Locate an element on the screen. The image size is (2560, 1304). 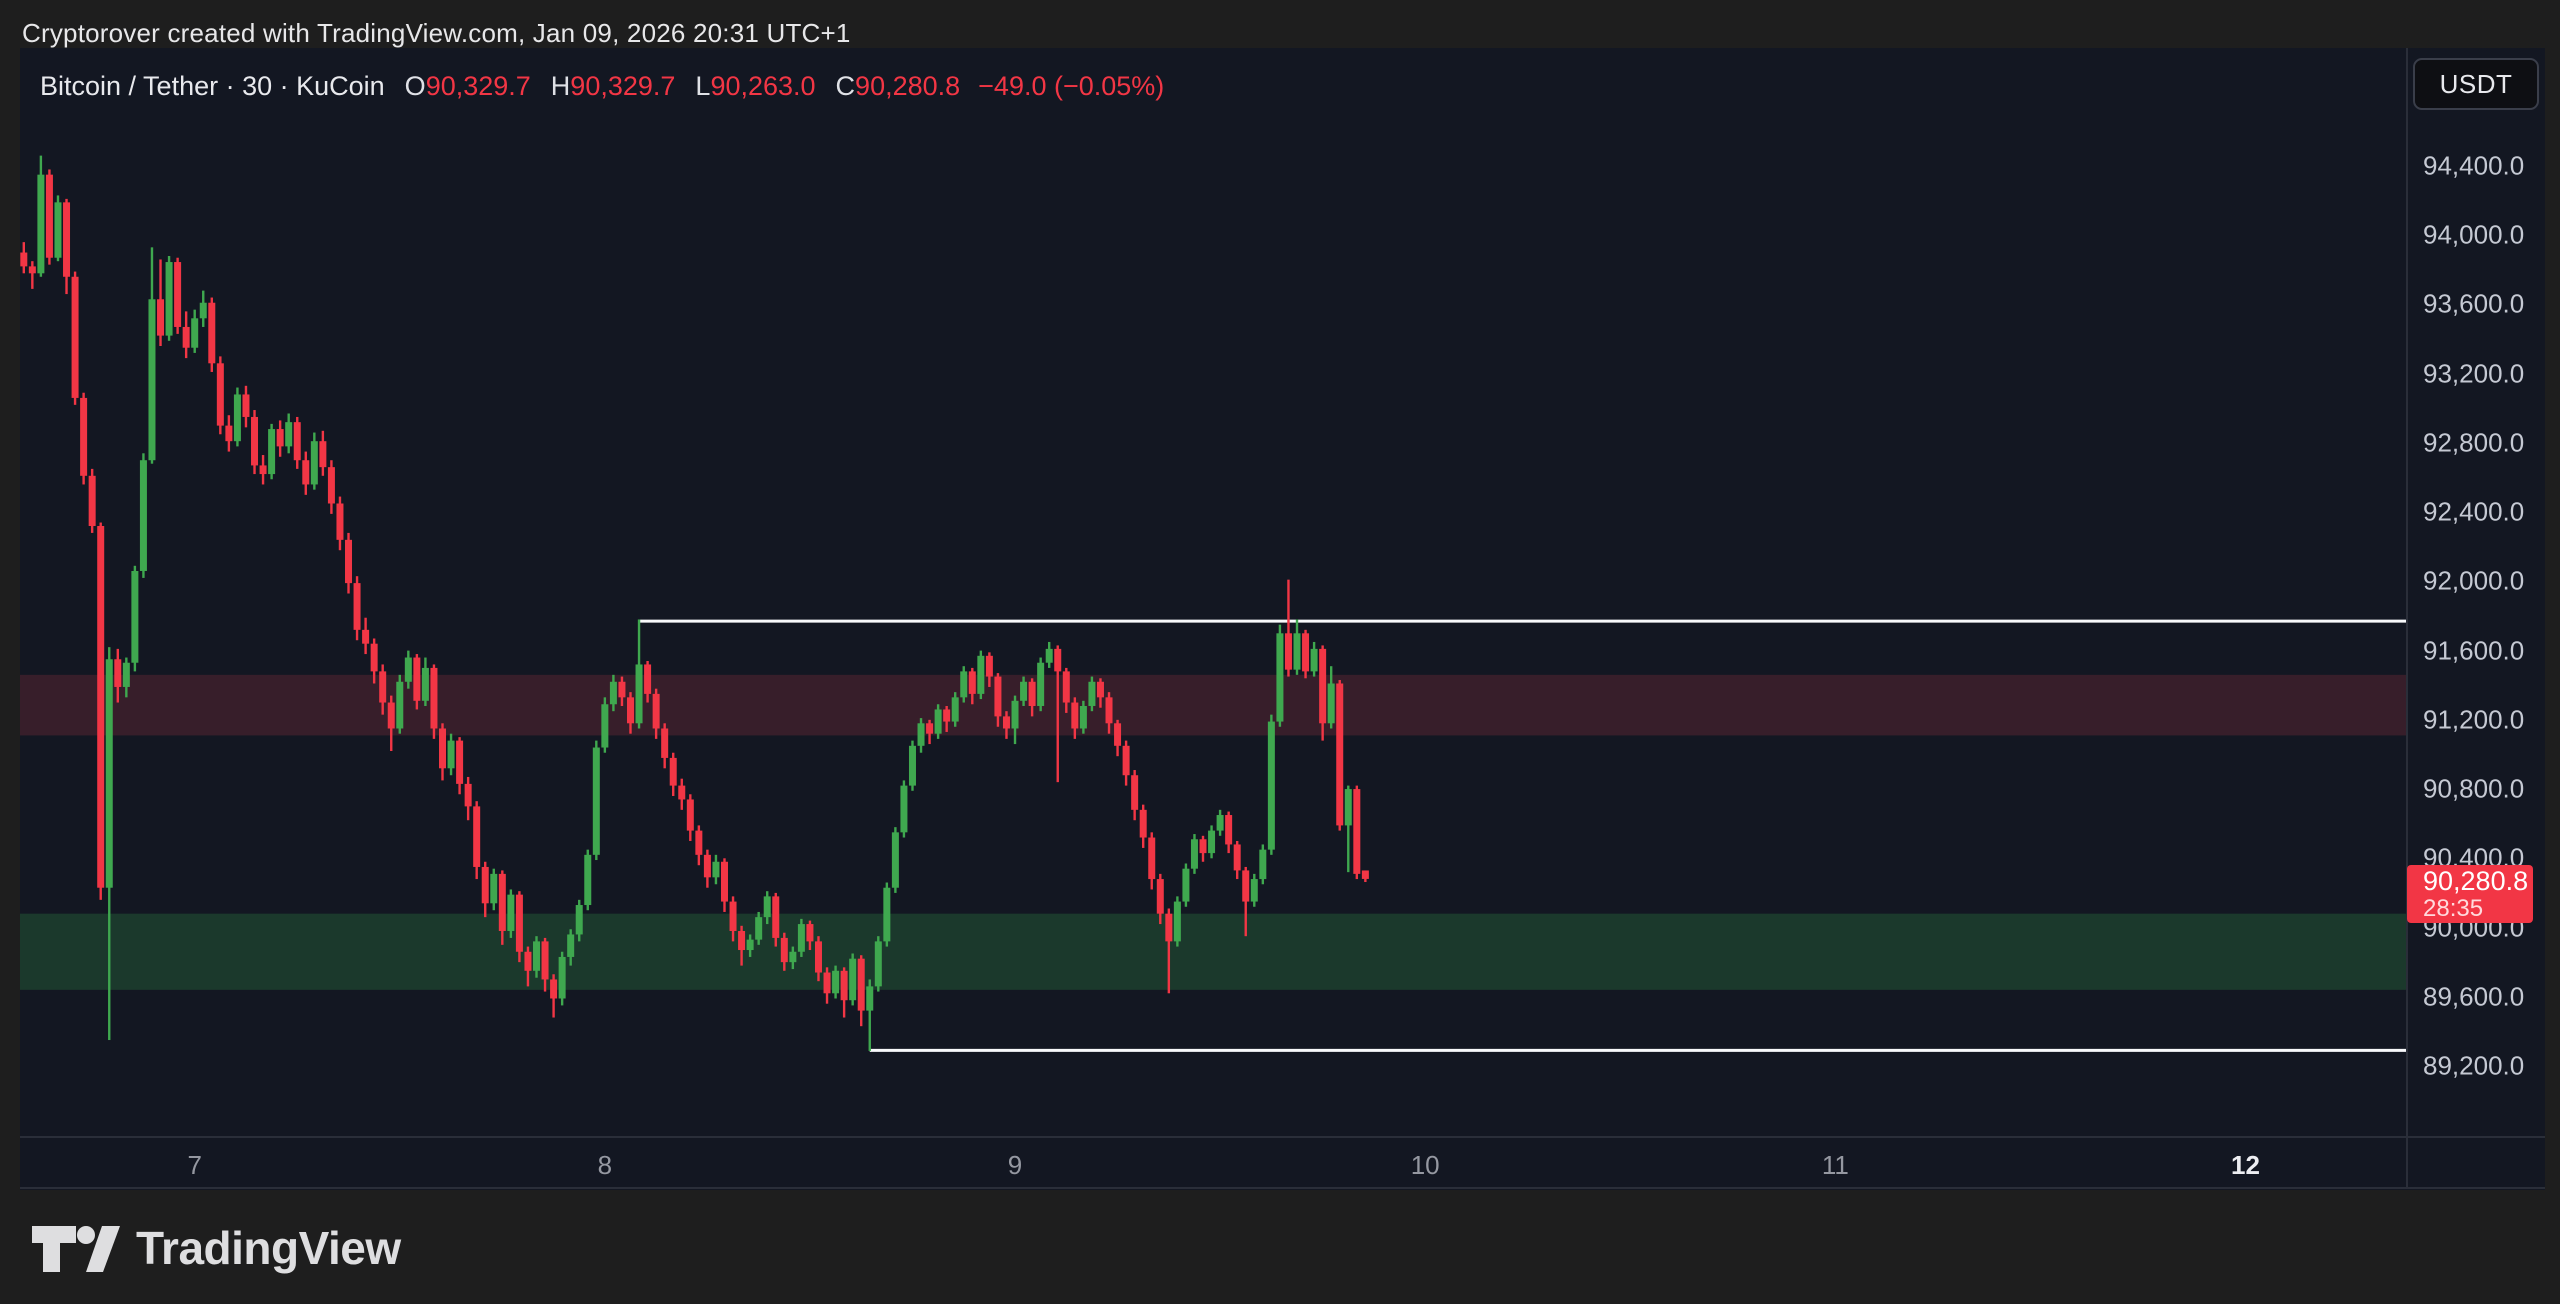
price-tick-label: 94,400.0 is located at coordinates (2474, 165).